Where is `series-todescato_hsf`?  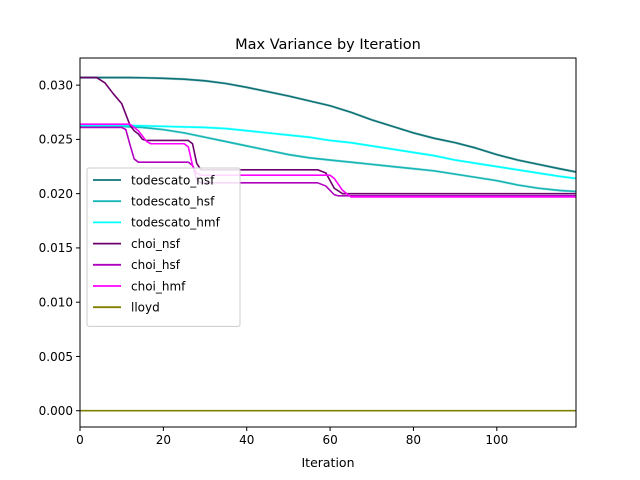 series-todescato_hsf is located at coordinates (328, 159).